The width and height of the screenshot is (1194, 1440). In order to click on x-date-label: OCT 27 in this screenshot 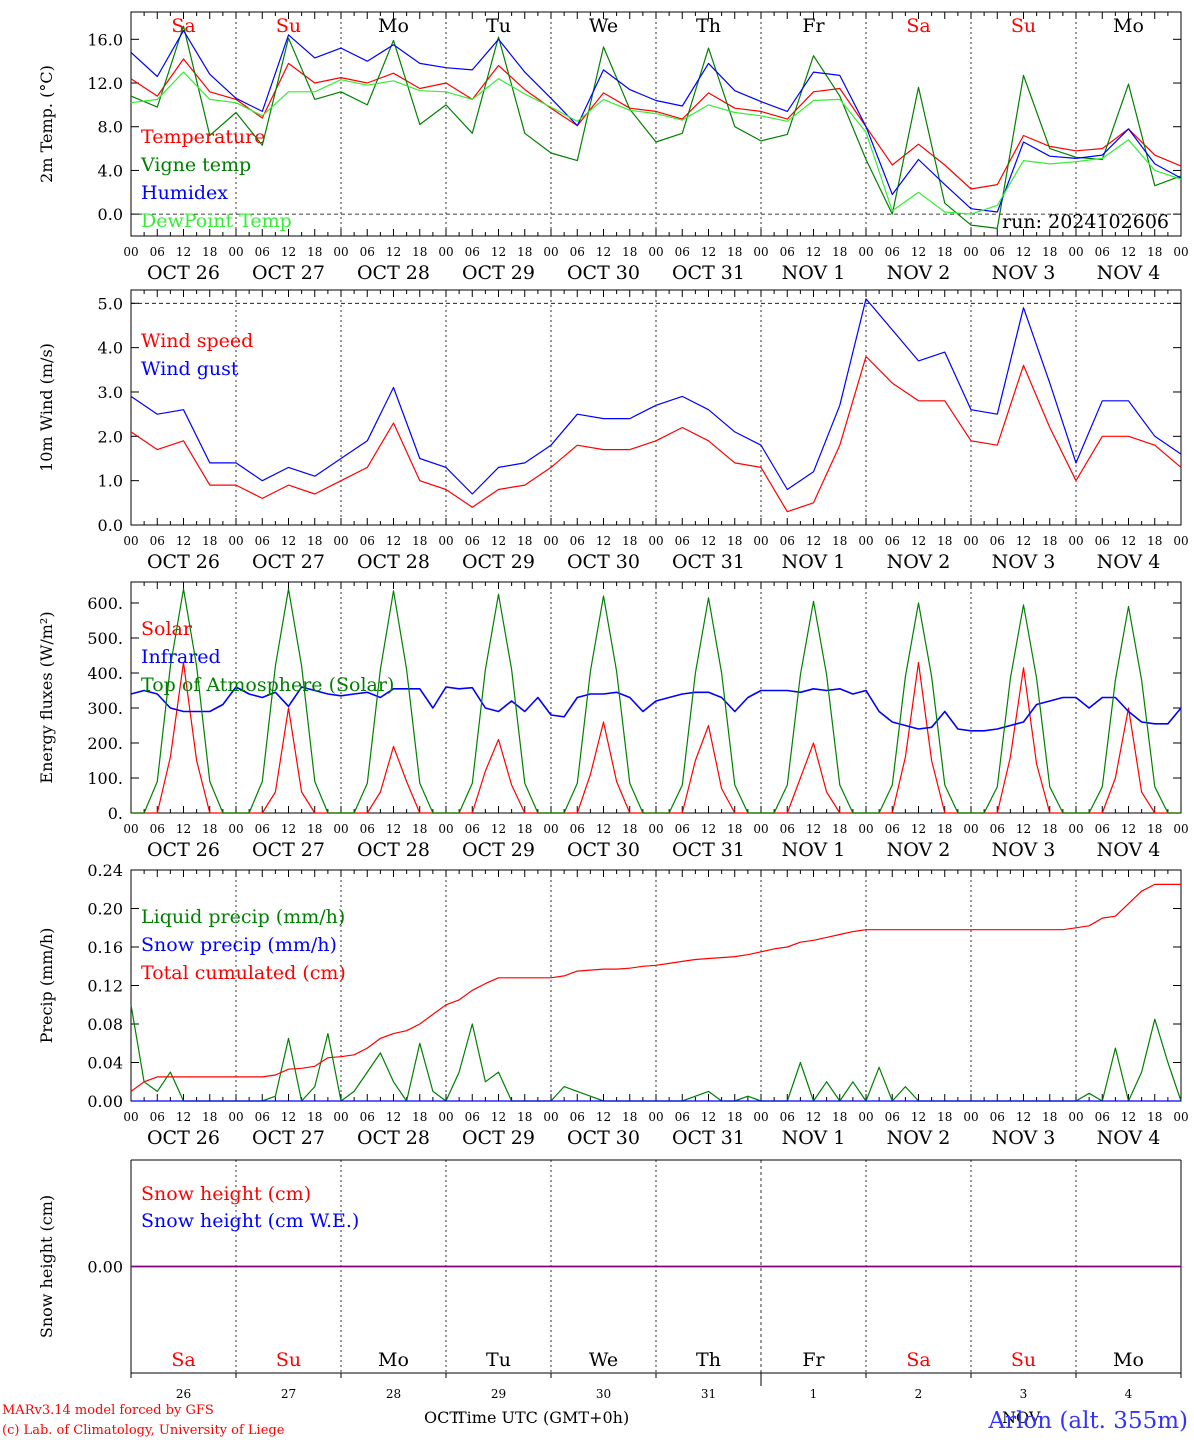, I will do `click(288, 850)`.